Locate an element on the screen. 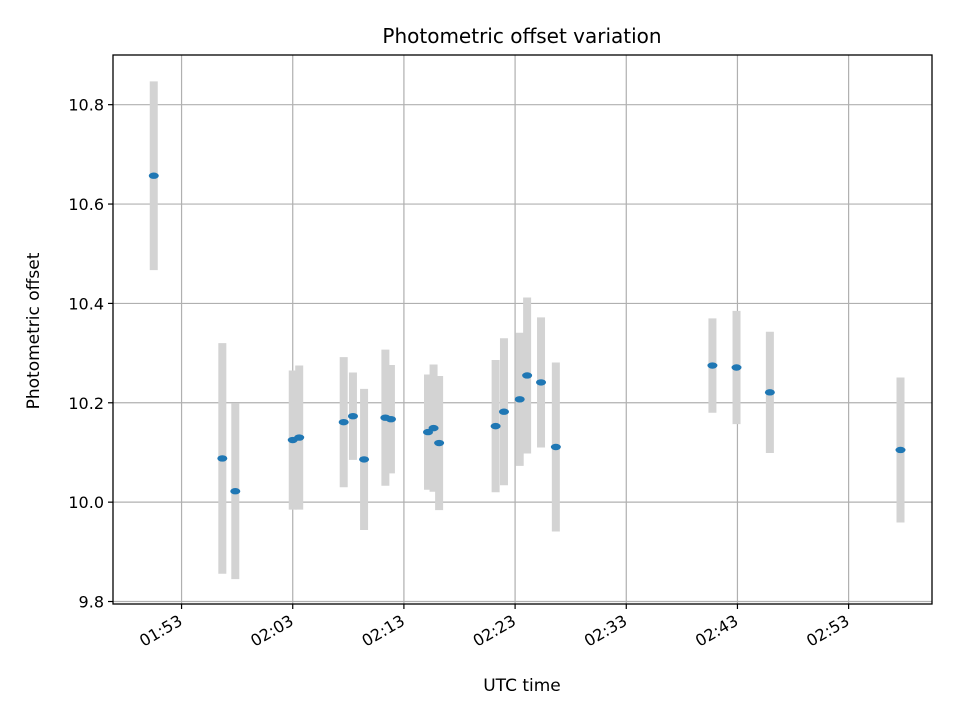 The height and width of the screenshot is (720, 960). y-tick-label: 10.2 is located at coordinates (86, 403).